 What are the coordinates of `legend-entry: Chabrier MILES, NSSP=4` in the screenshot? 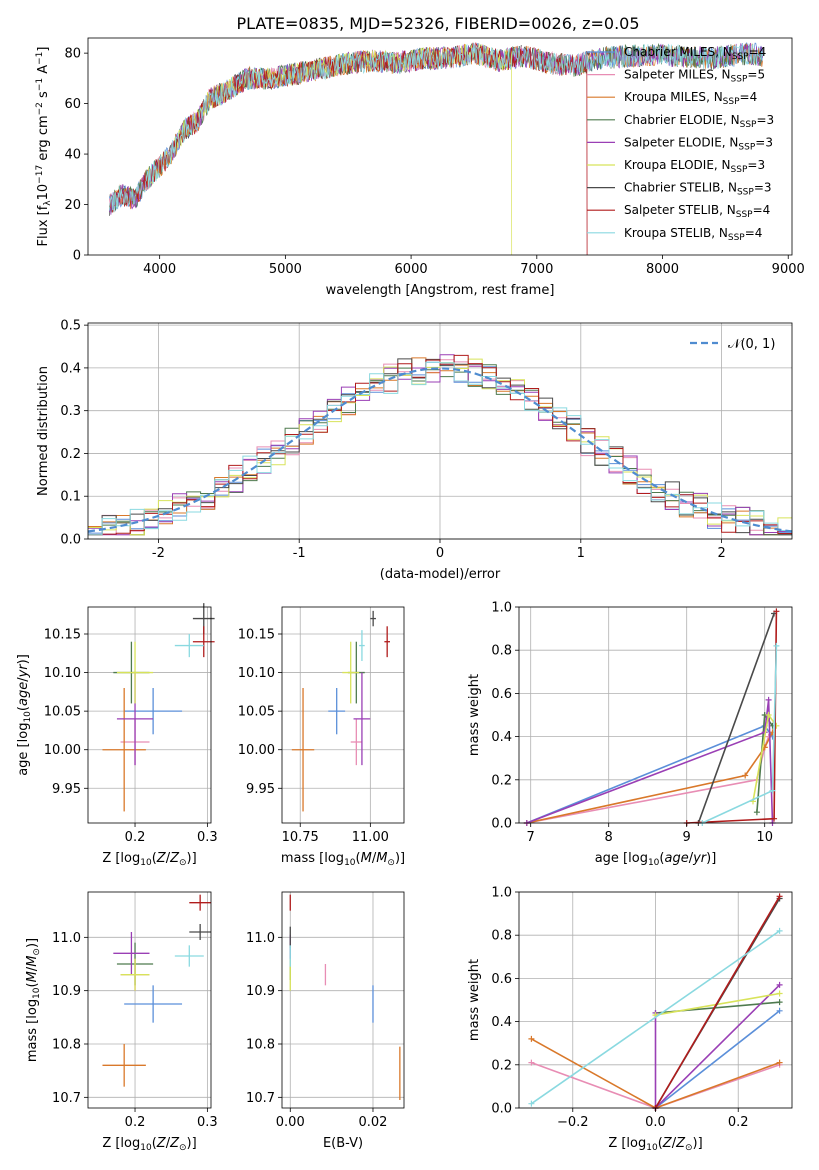 It's located at (695, 53).